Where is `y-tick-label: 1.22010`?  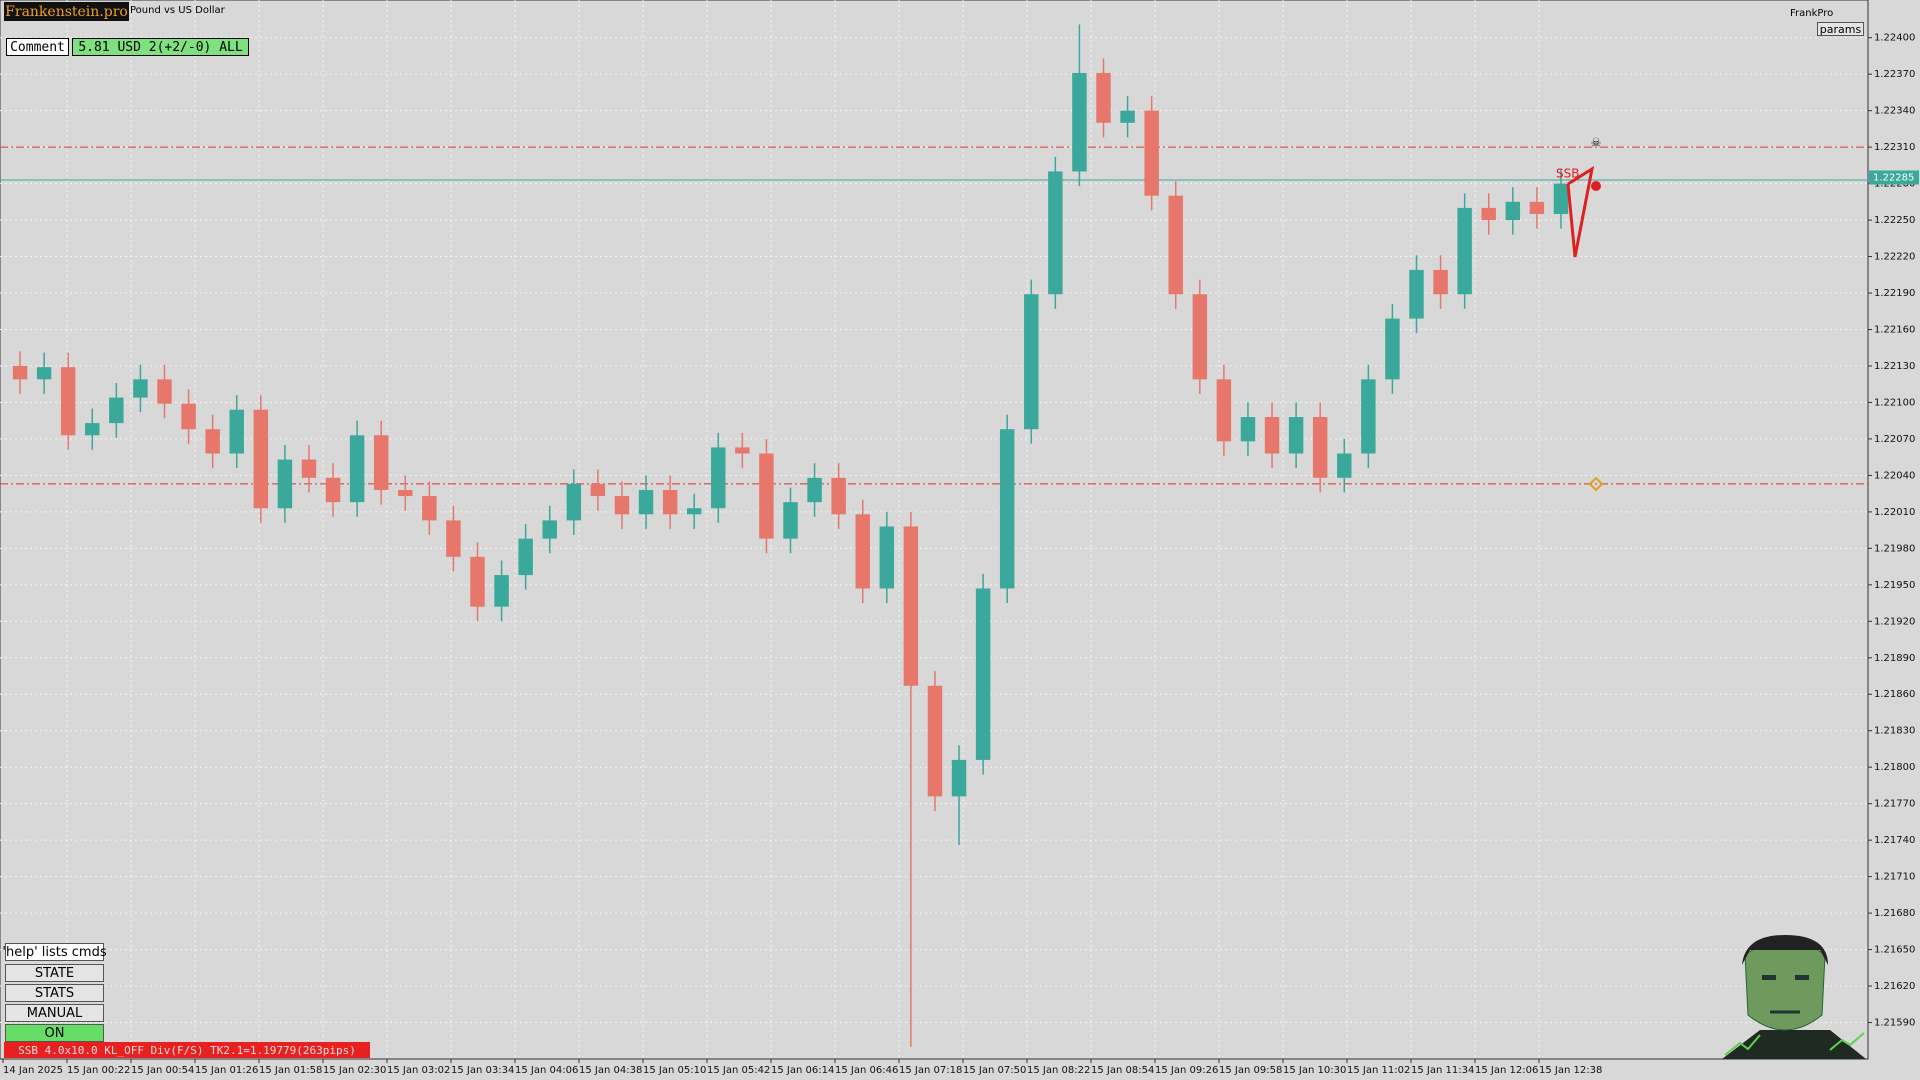 y-tick-label: 1.22010 is located at coordinates (1894, 512).